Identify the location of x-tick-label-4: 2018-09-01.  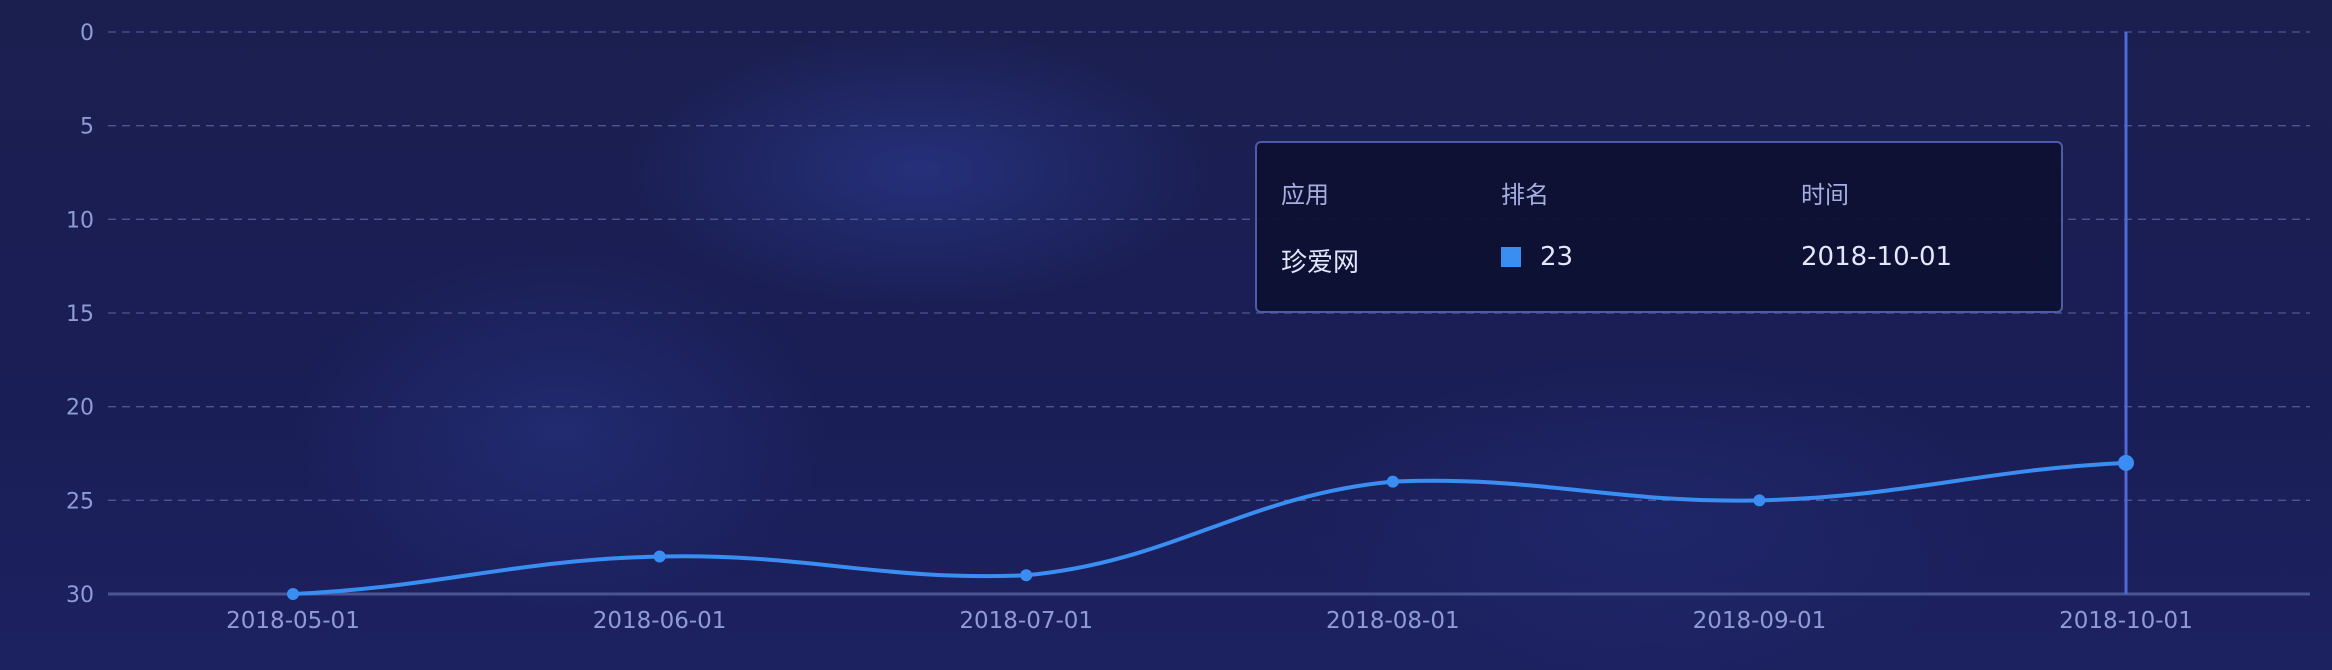
(1760, 621).